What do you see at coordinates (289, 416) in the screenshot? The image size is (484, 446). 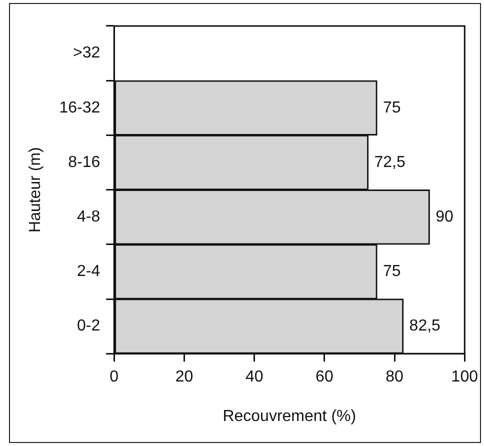 I see `x-axis-title: Recouvrement (%)` at bounding box center [289, 416].